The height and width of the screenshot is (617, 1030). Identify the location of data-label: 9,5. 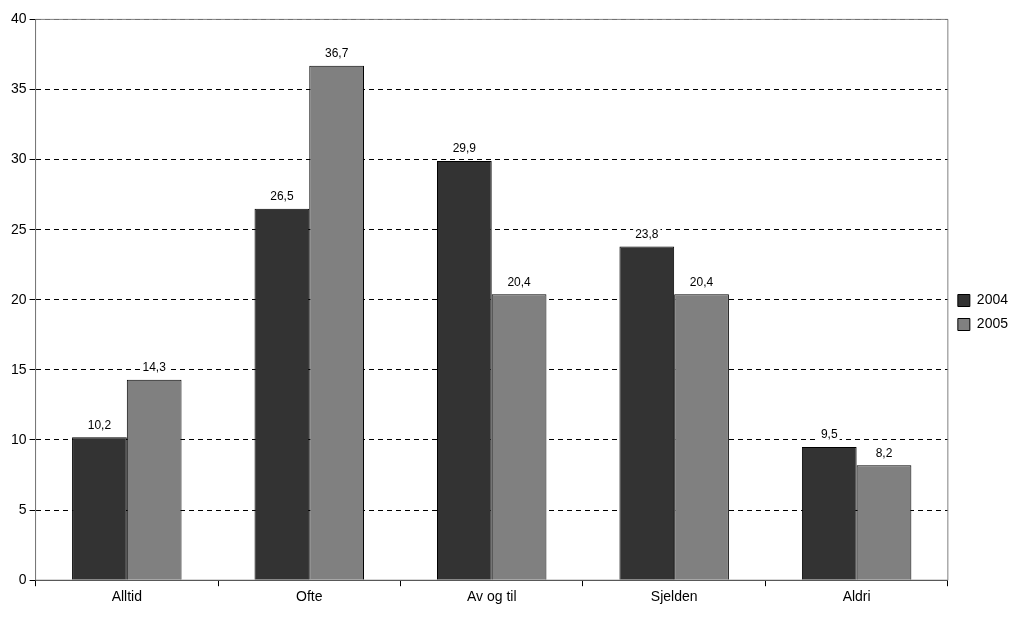
(829, 434).